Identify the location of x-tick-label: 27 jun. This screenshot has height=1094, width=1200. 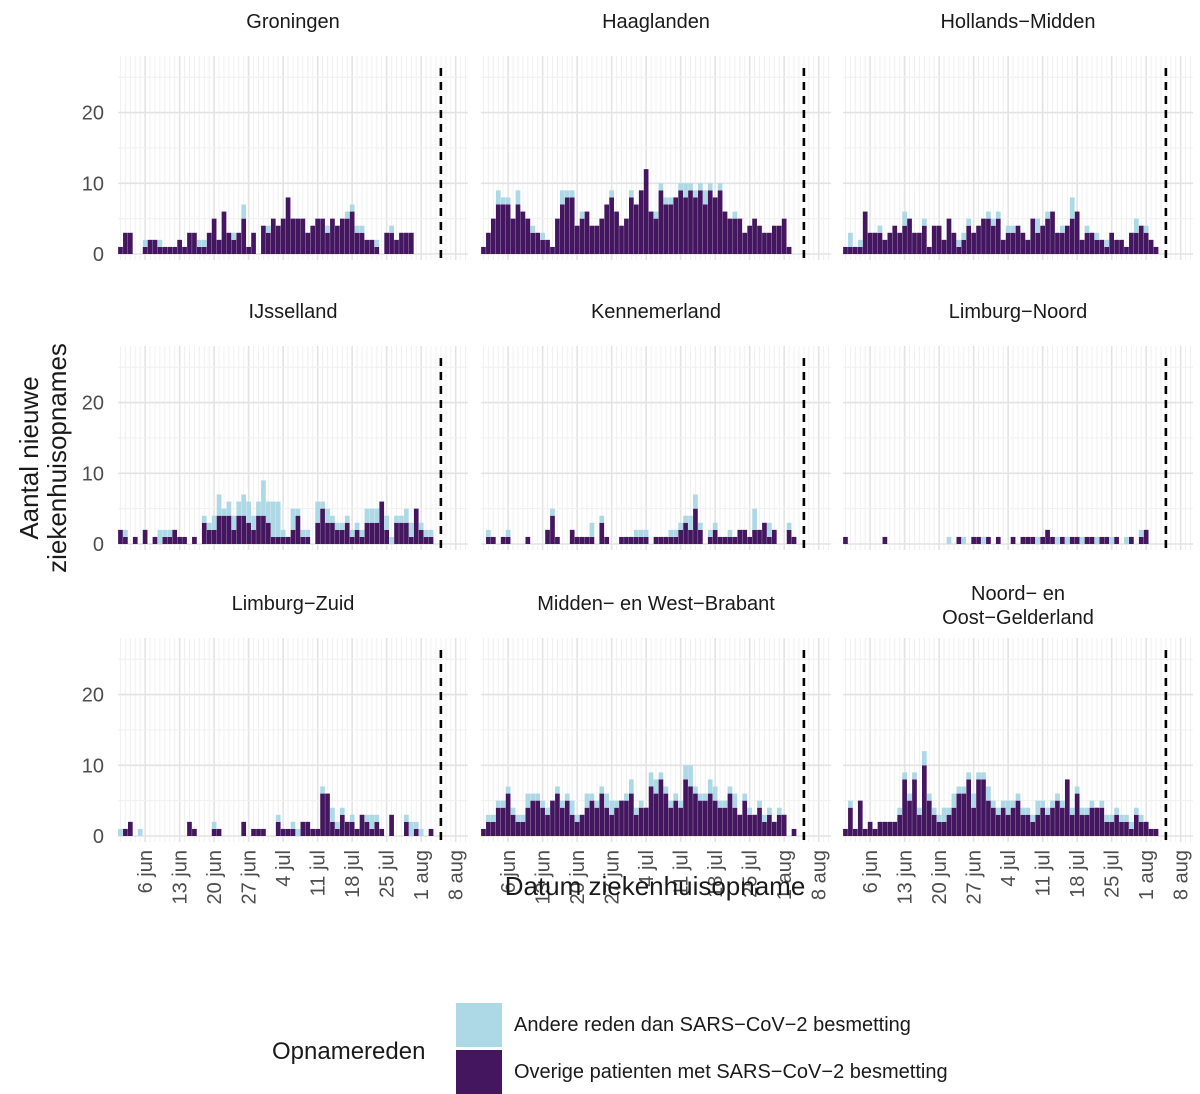
(975, 877).